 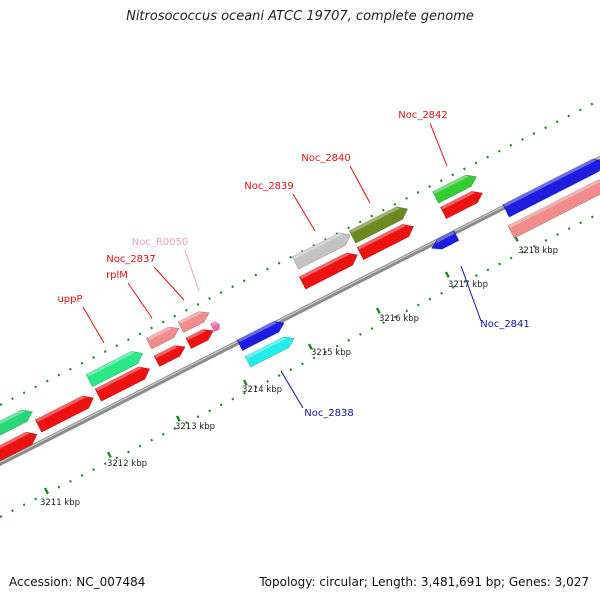 What do you see at coordinates (69, 299) in the screenshot?
I see `gene-label: uppP` at bounding box center [69, 299].